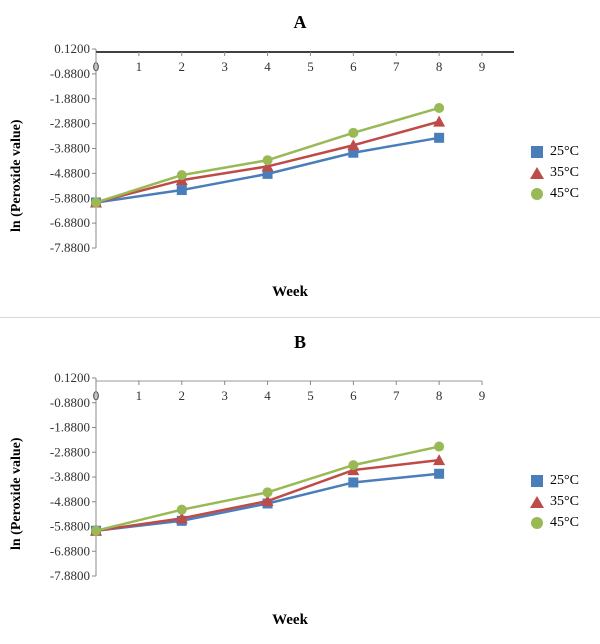 The image size is (600, 644). Describe the element at coordinates (299, 342) in the screenshot. I see `chart-title: B` at that location.